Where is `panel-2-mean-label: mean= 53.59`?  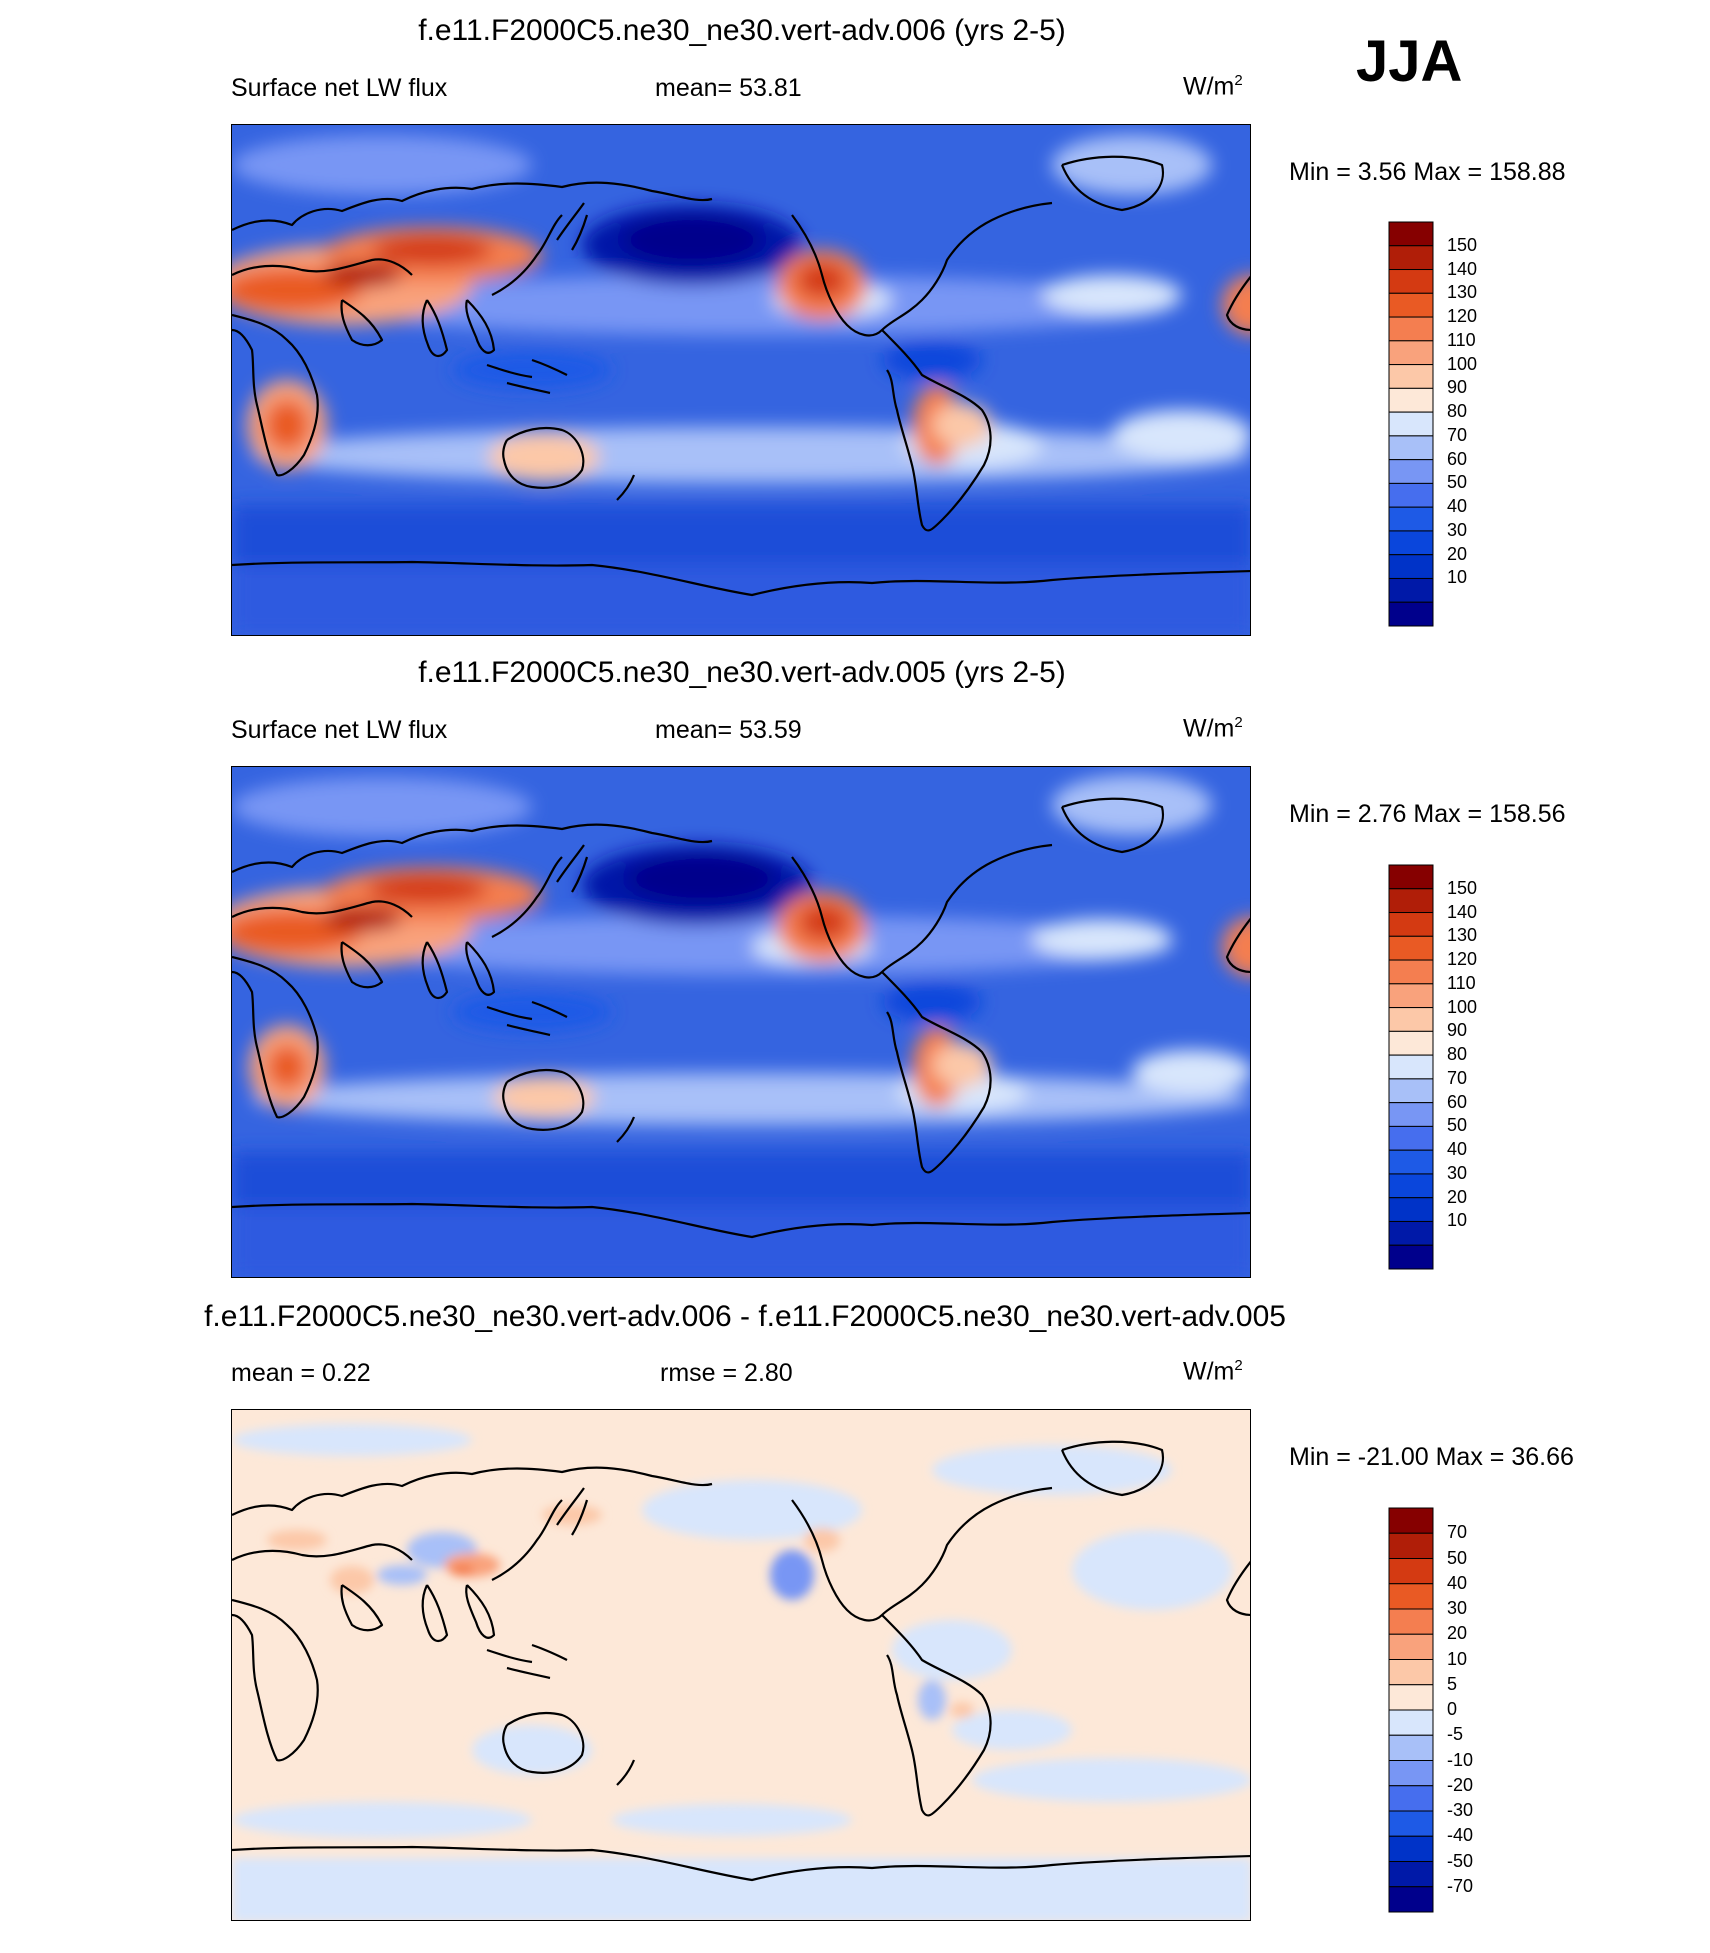
panel-2-mean-label: mean= 53.59 is located at coordinates (728, 730).